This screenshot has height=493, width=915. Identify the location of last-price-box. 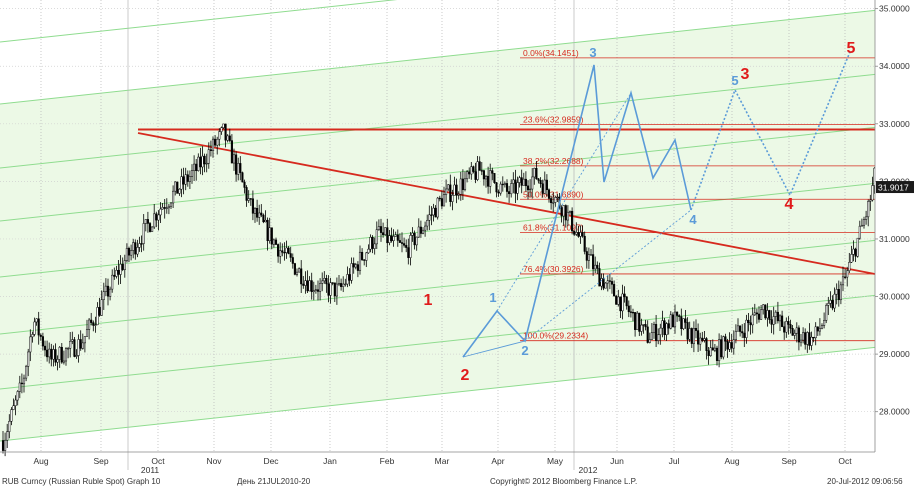
(895, 187).